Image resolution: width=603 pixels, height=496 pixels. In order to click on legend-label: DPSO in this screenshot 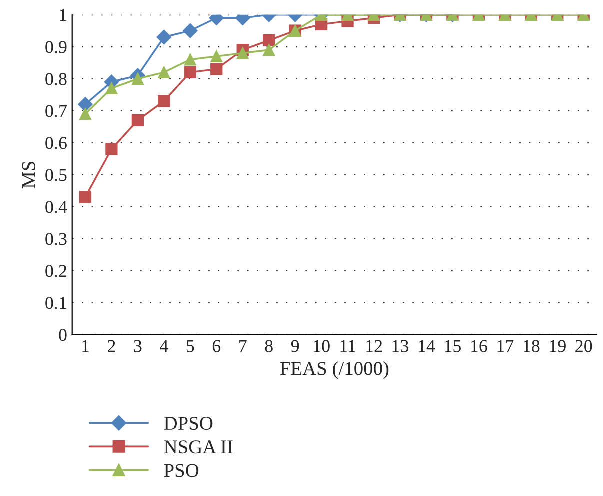, I will do `click(188, 423)`.